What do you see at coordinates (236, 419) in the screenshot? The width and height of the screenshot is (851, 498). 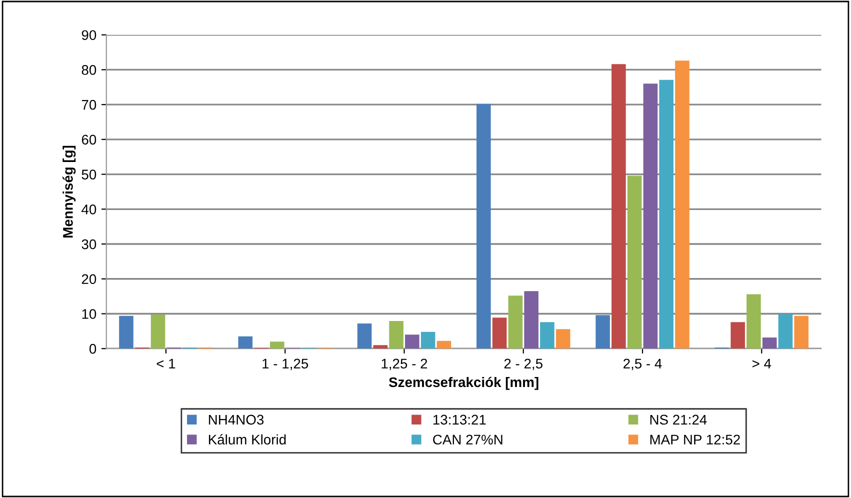 I see `legend-label: NH4NO3` at bounding box center [236, 419].